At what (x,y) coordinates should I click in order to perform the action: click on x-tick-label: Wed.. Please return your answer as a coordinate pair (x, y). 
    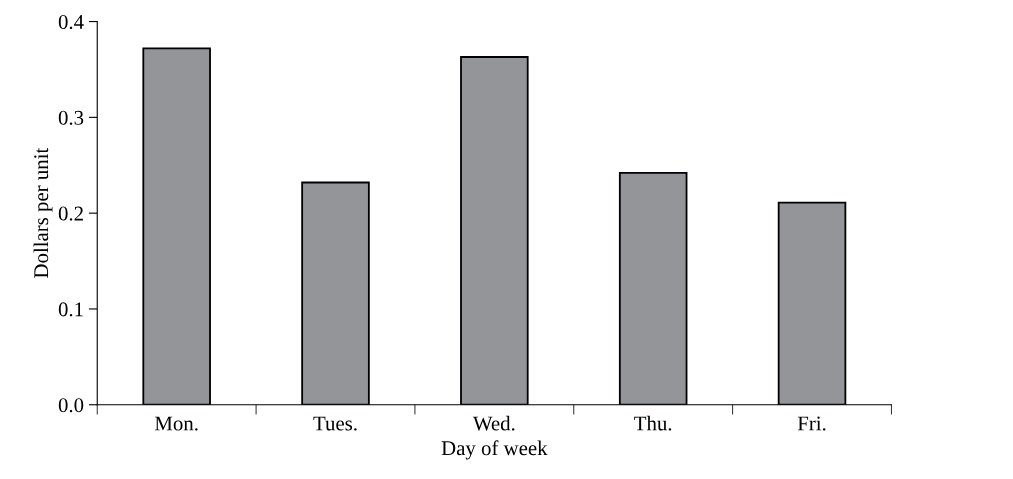
    Looking at the image, I should click on (493, 423).